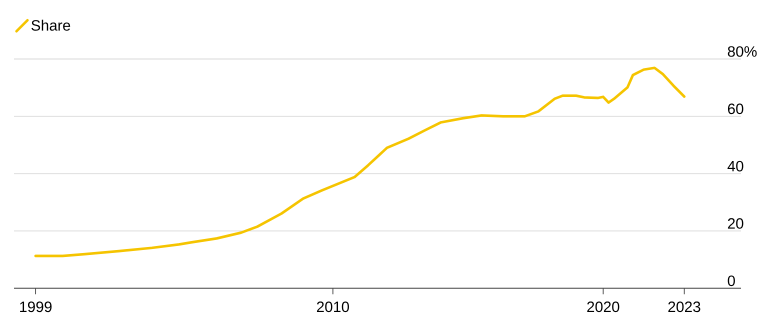 This screenshot has height=329, width=774. What do you see at coordinates (736, 166) in the screenshot?
I see `y-tick-label: 40` at bounding box center [736, 166].